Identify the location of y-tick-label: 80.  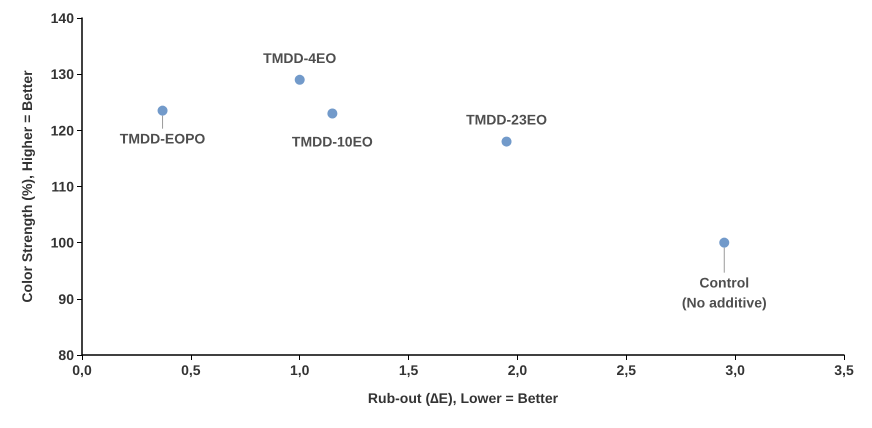
(66, 355).